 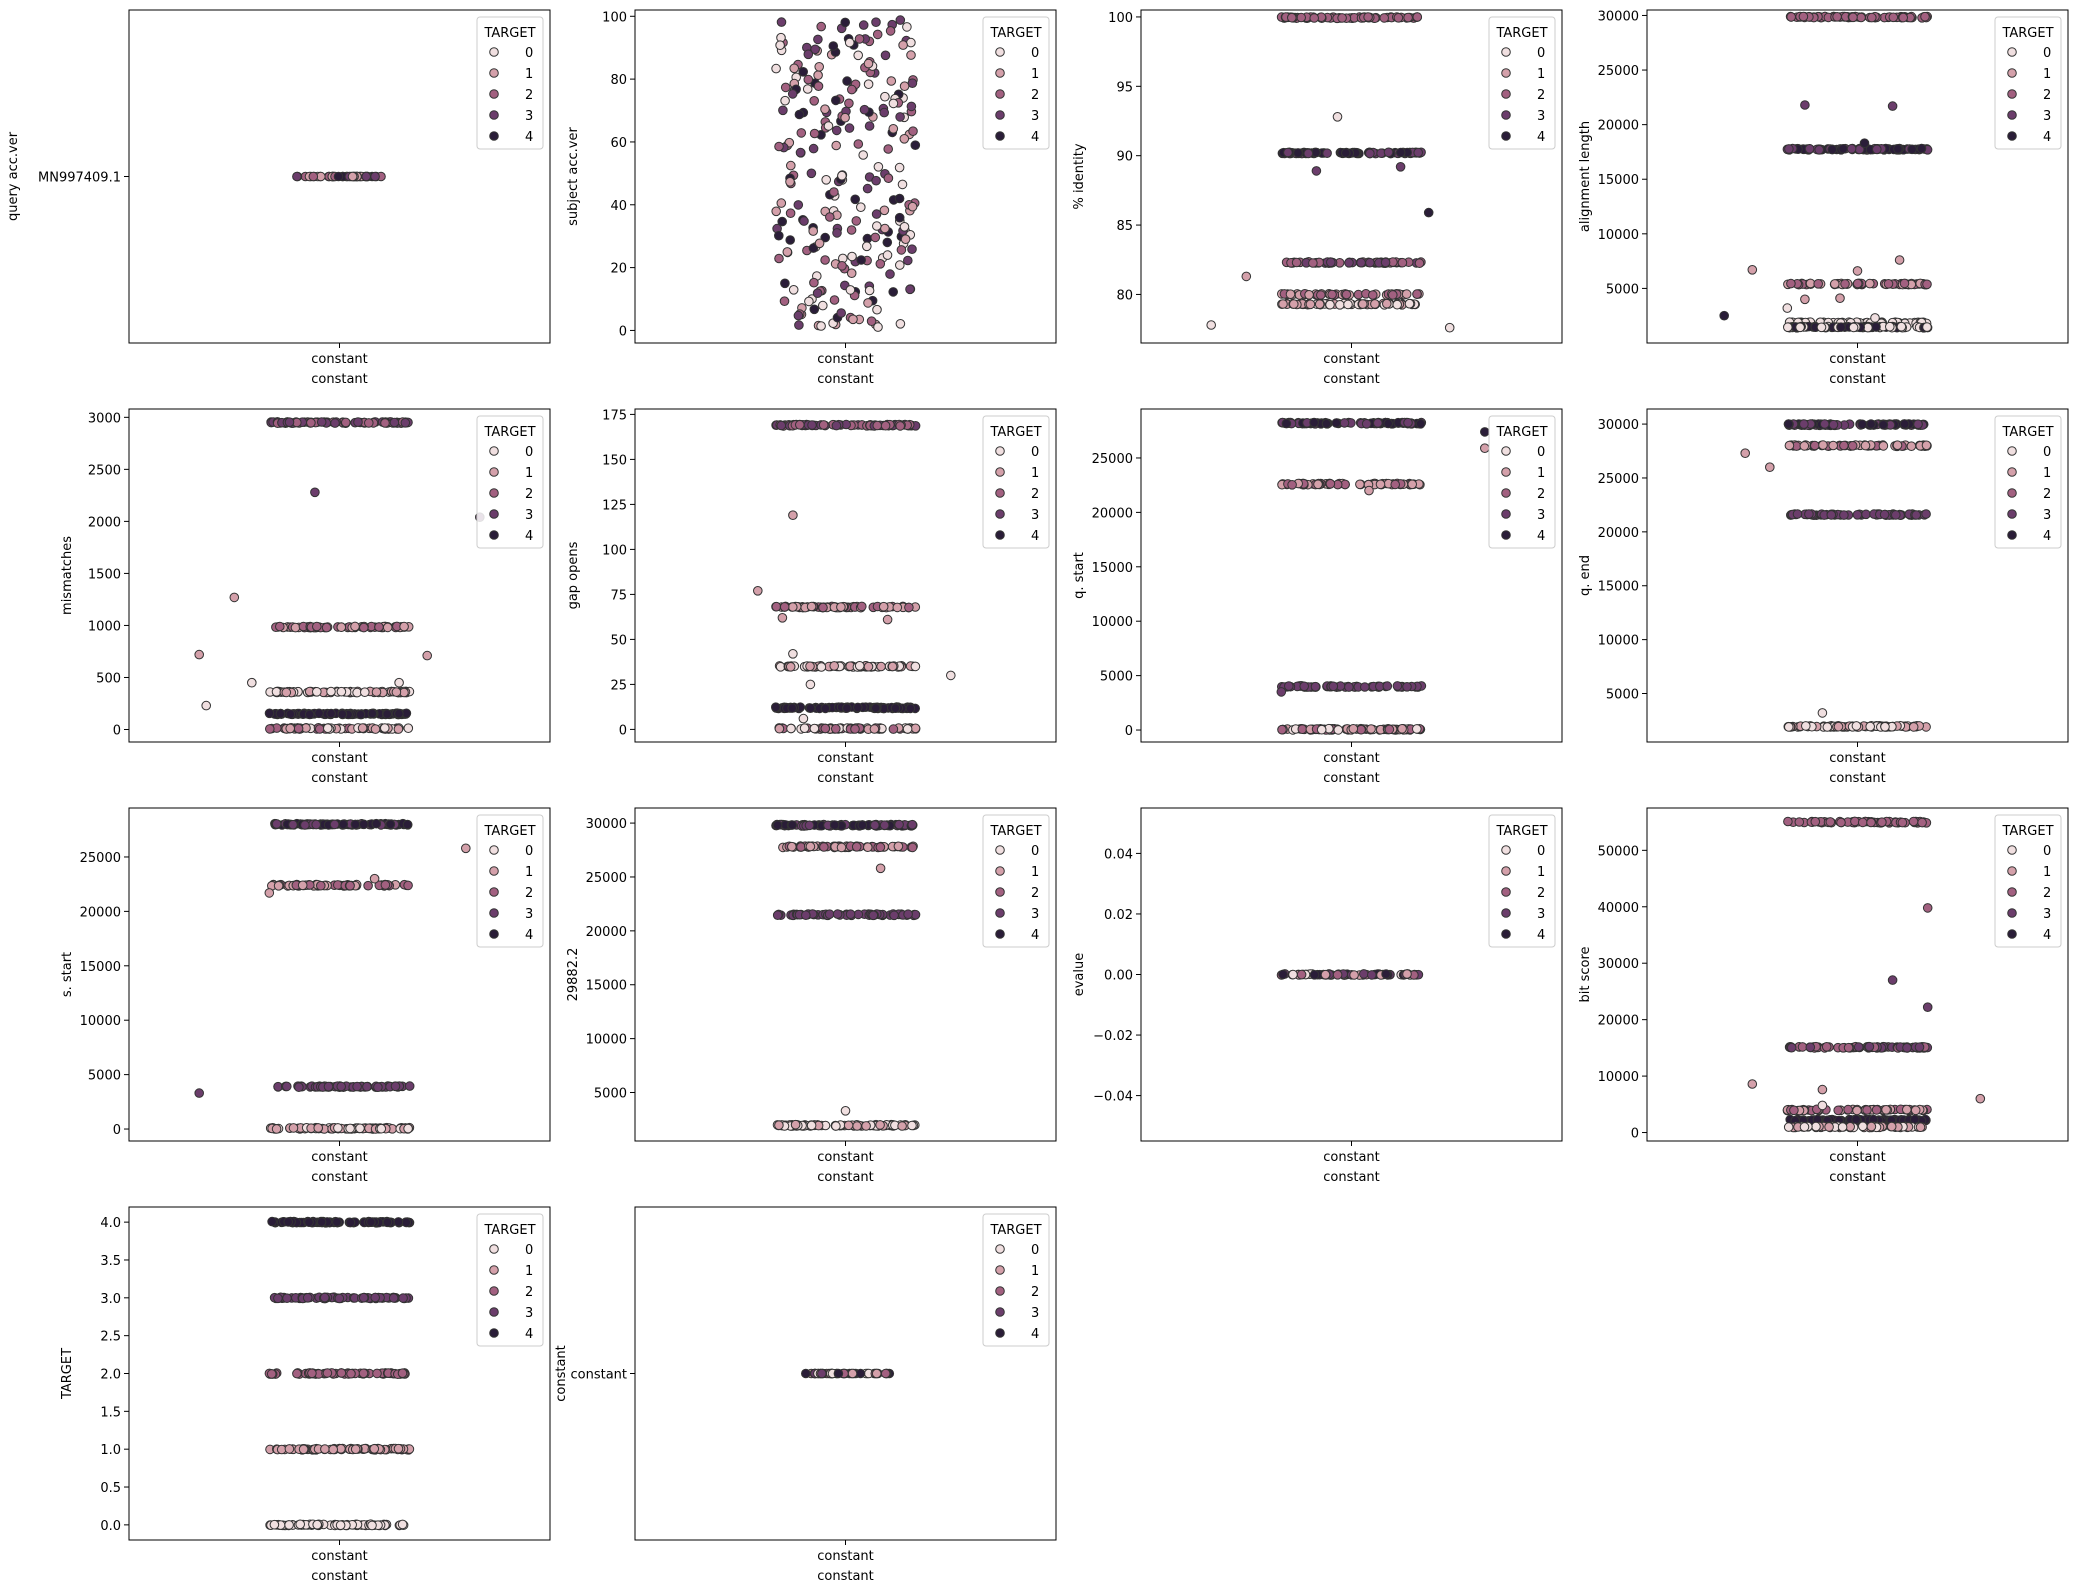 I want to click on y-tick-label: −0.02, so click(x=1113, y=1036).